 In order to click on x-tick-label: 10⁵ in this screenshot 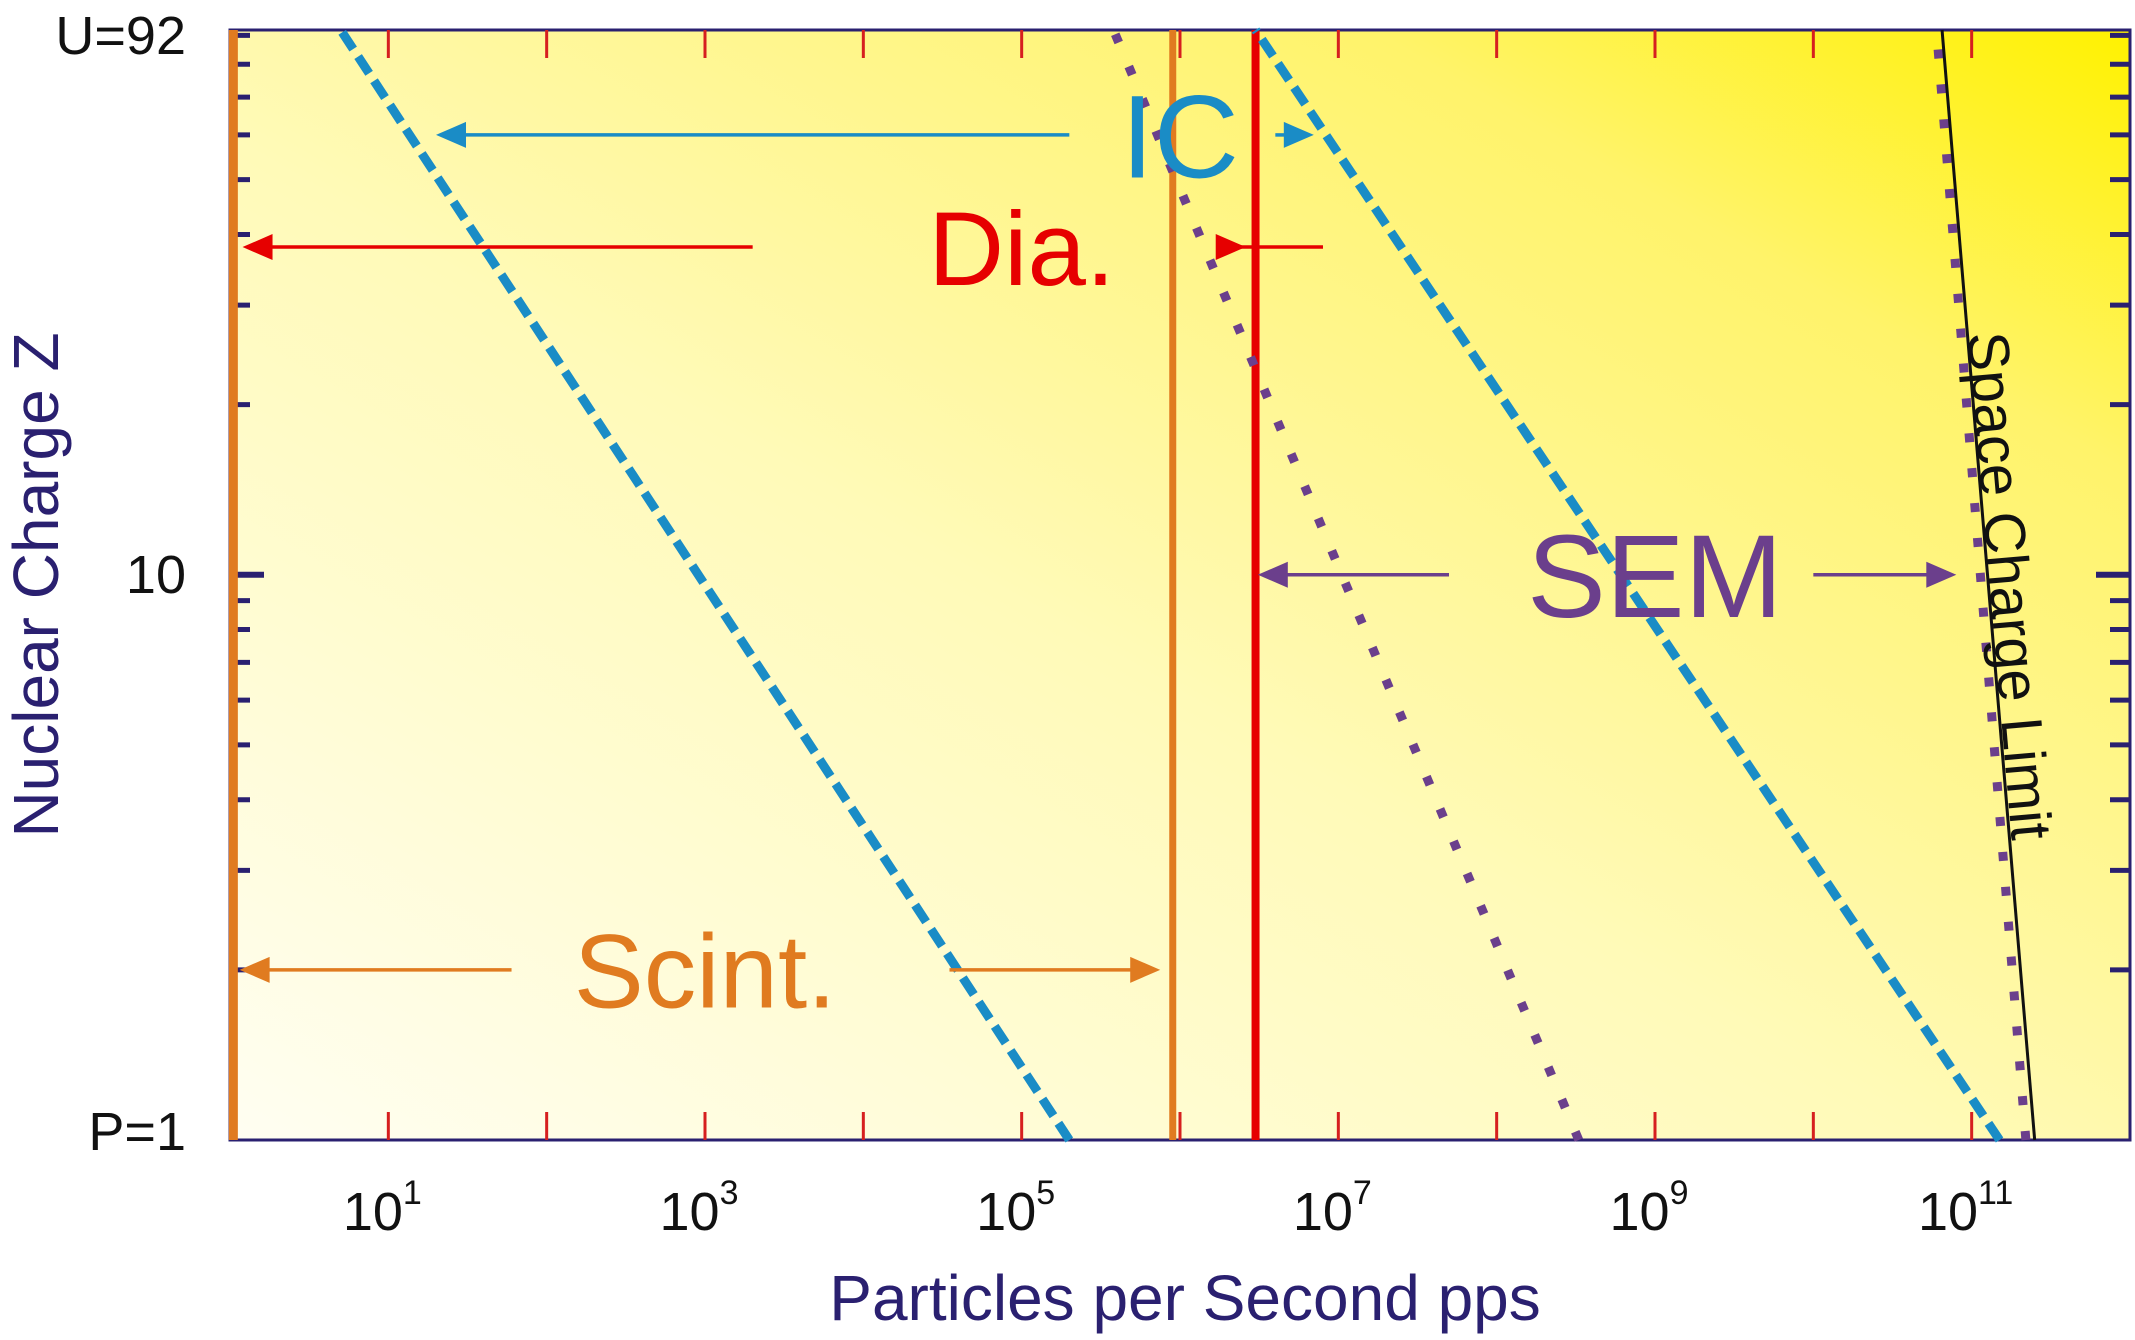, I will do `click(1015, 1208)`.